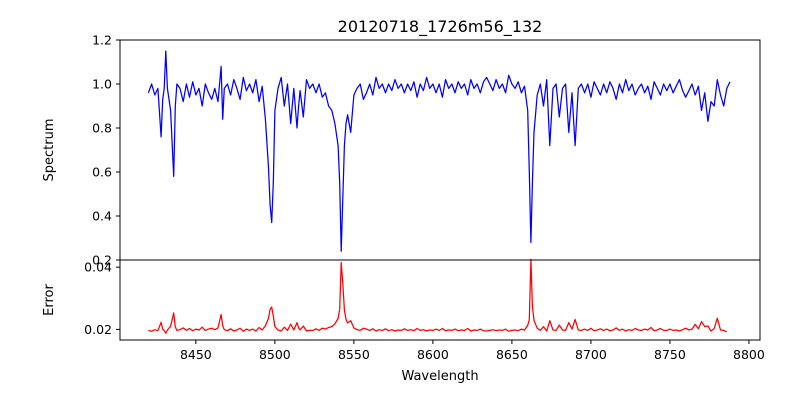  What do you see at coordinates (670, 354) in the screenshot?
I see `x-tick-label: 8750` at bounding box center [670, 354].